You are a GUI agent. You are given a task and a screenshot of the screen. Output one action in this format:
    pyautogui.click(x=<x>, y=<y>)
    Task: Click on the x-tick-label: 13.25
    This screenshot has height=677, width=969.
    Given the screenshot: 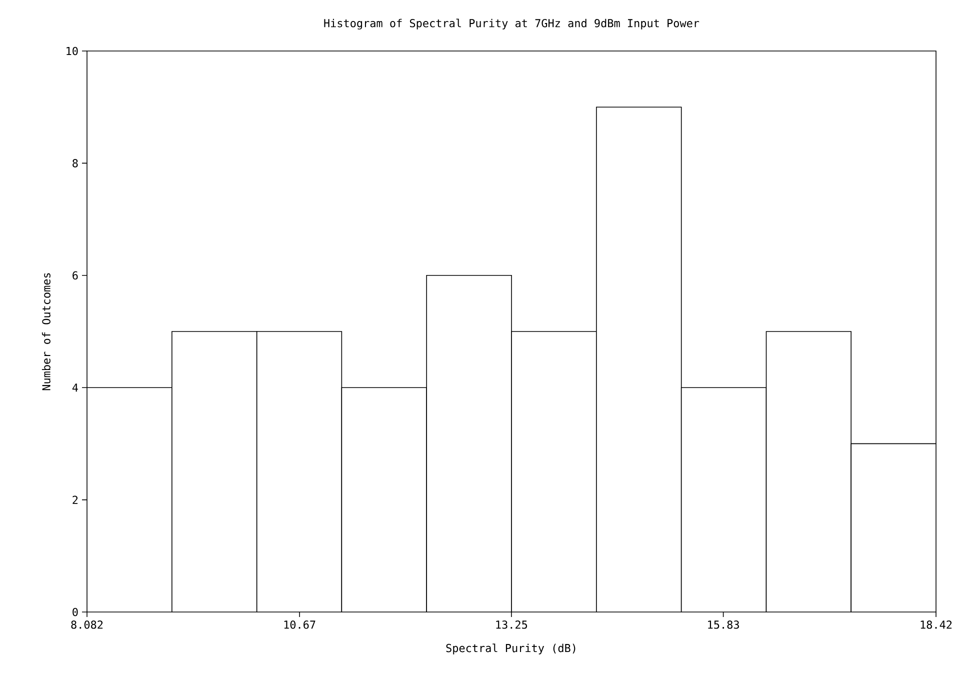 What is the action you would take?
    pyautogui.click(x=512, y=624)
    